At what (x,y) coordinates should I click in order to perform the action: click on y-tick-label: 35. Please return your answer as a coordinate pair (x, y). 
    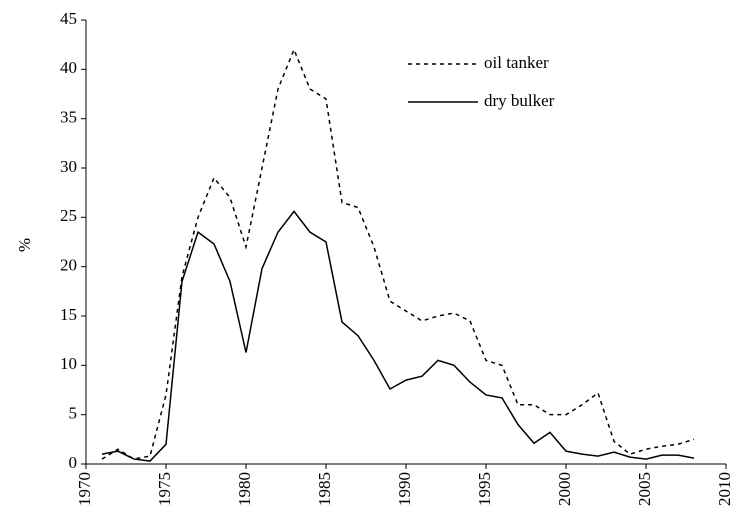
    Looking at the image, I should click on (68, 117).